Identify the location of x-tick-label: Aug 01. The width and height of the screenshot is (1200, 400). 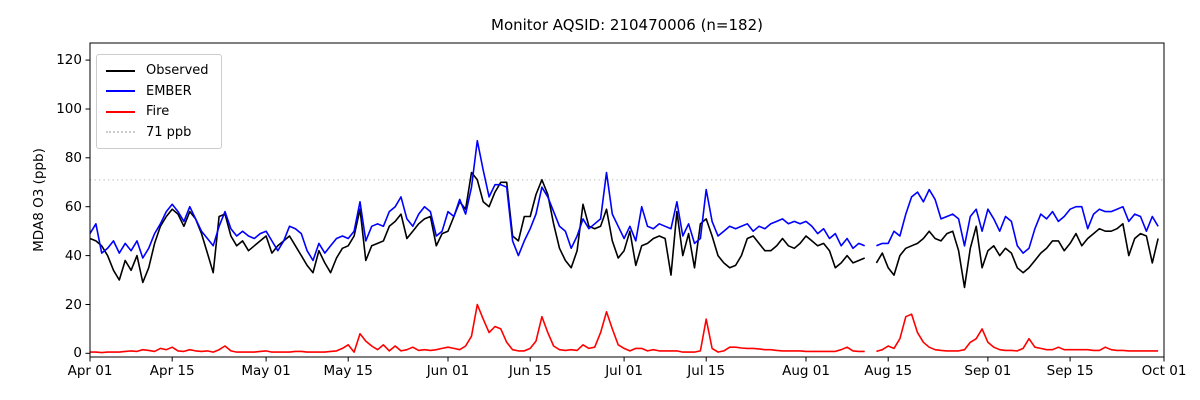
(806, 371).